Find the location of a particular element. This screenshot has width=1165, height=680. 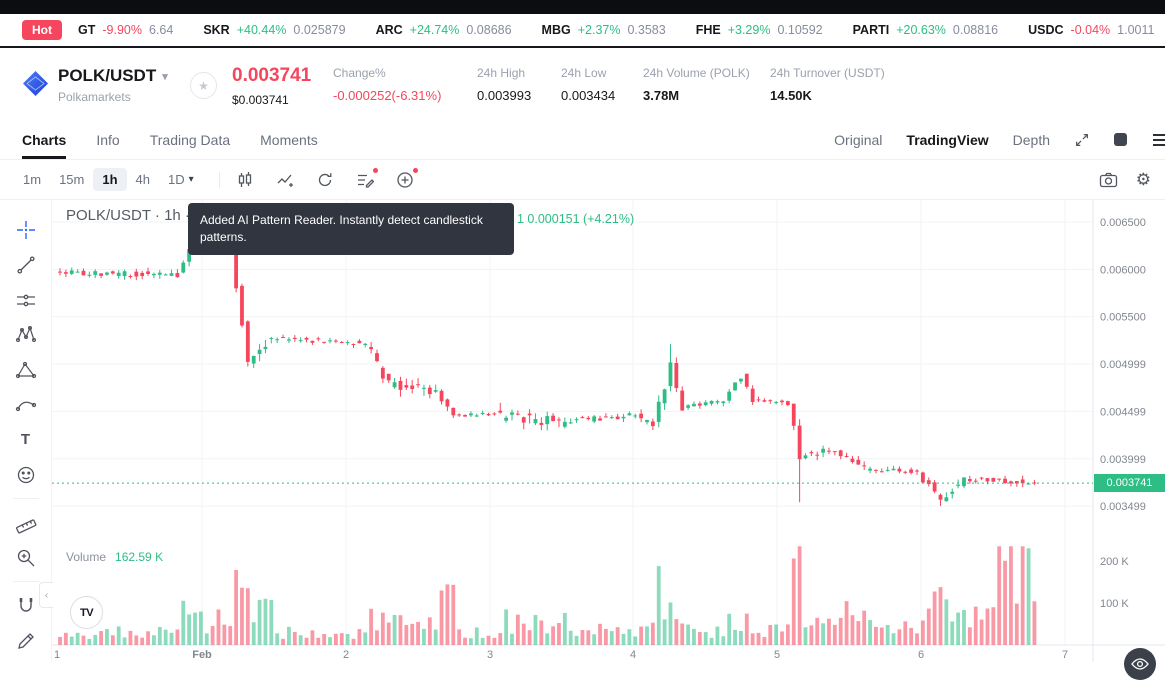

toolbar-right: ⚙ is located at coordinates (1125, 180).